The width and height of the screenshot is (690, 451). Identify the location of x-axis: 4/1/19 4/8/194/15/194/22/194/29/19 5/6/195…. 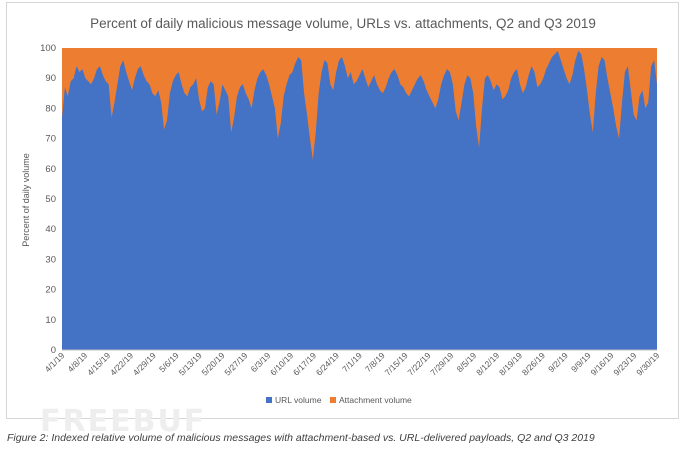
(352, 363).